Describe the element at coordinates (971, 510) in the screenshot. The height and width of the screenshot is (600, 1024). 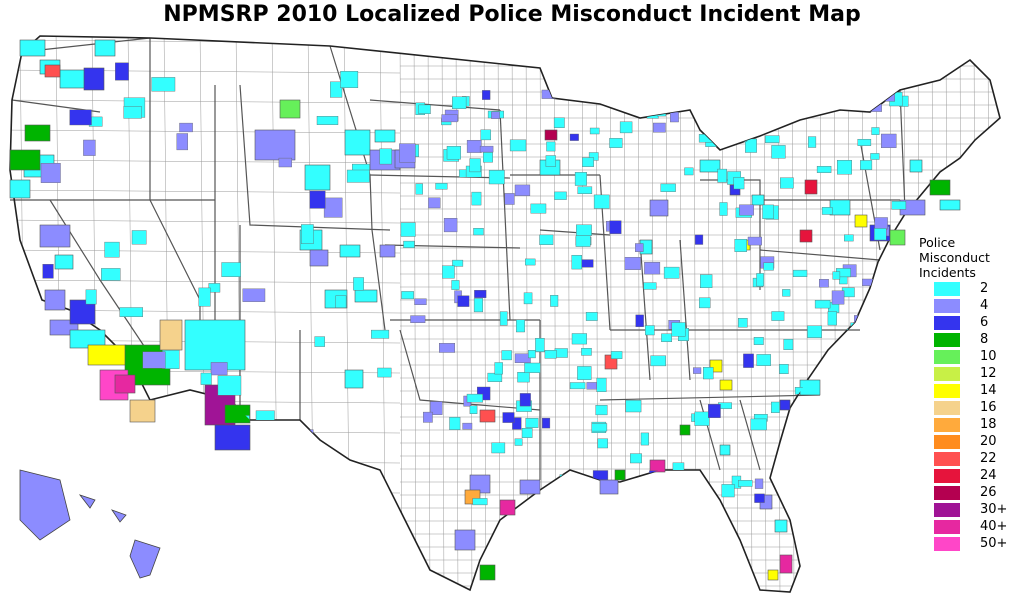
I see `legend-item: 30+` at that location.